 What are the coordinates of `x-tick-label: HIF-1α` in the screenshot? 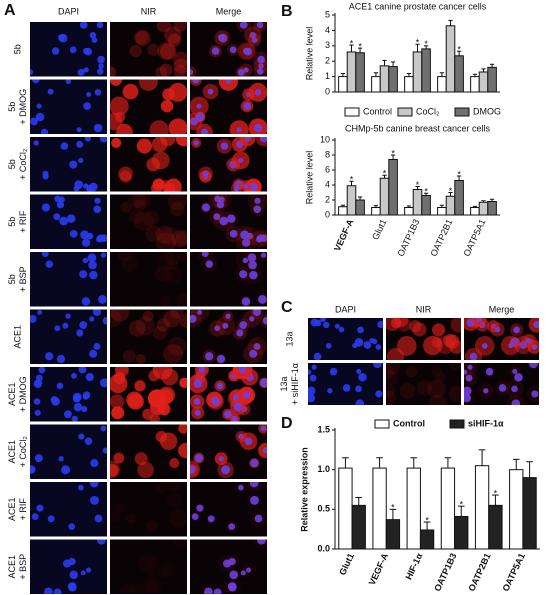 It's located at (413, 566).